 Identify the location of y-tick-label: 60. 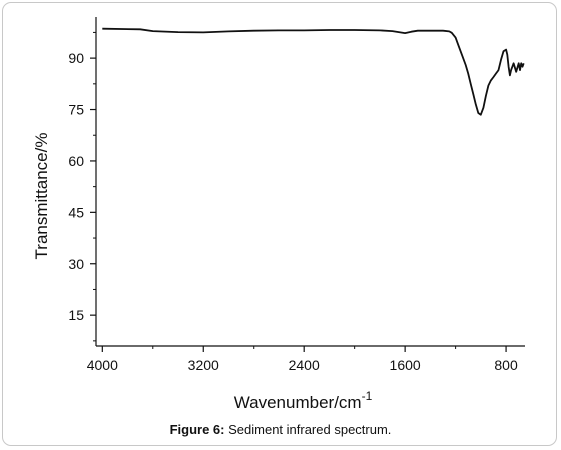
(76, 161).